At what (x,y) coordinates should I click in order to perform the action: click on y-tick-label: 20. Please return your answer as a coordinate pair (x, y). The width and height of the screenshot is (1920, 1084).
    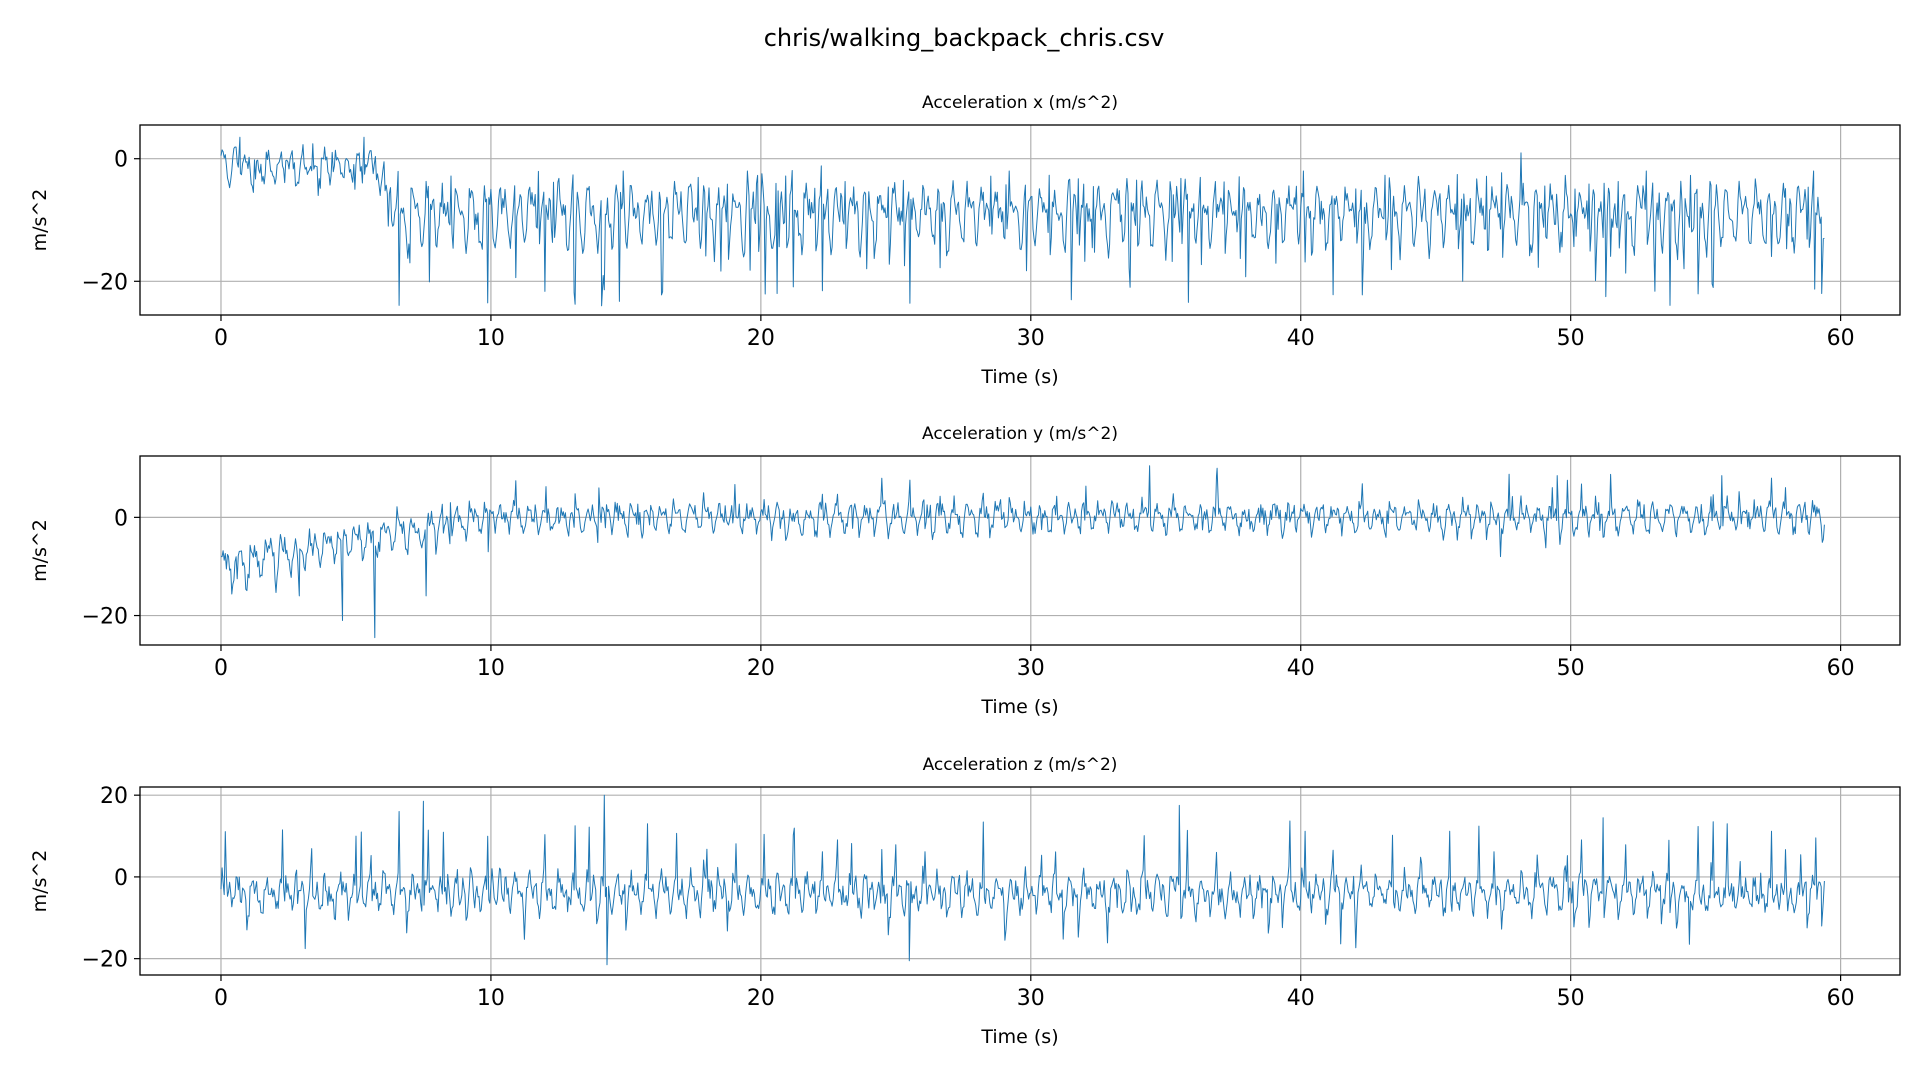
    Looking at the image, I should click on (114, 796).